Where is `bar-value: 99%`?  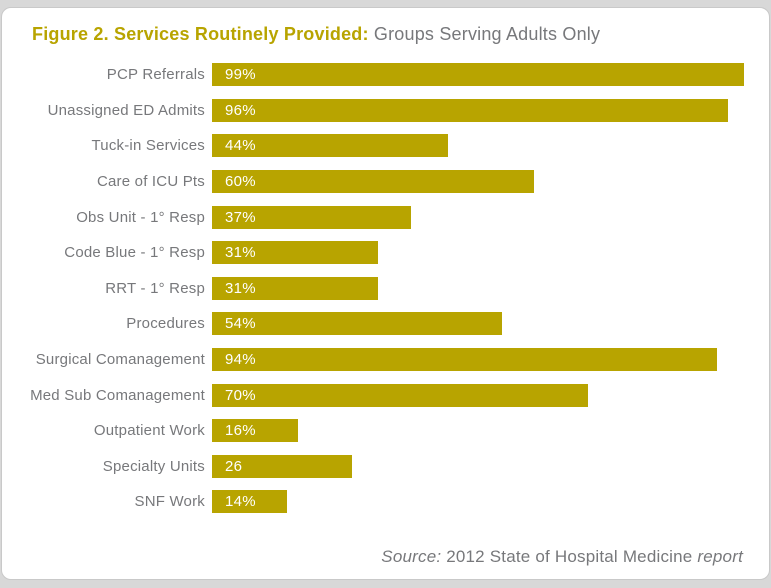
bar-value: 99% is located at coordinates (240, 75).